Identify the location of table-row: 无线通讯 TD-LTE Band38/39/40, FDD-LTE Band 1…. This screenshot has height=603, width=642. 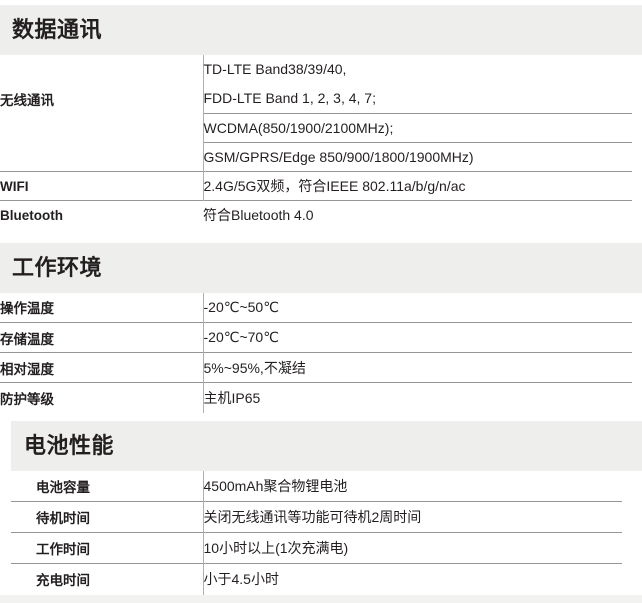
(316, 84).